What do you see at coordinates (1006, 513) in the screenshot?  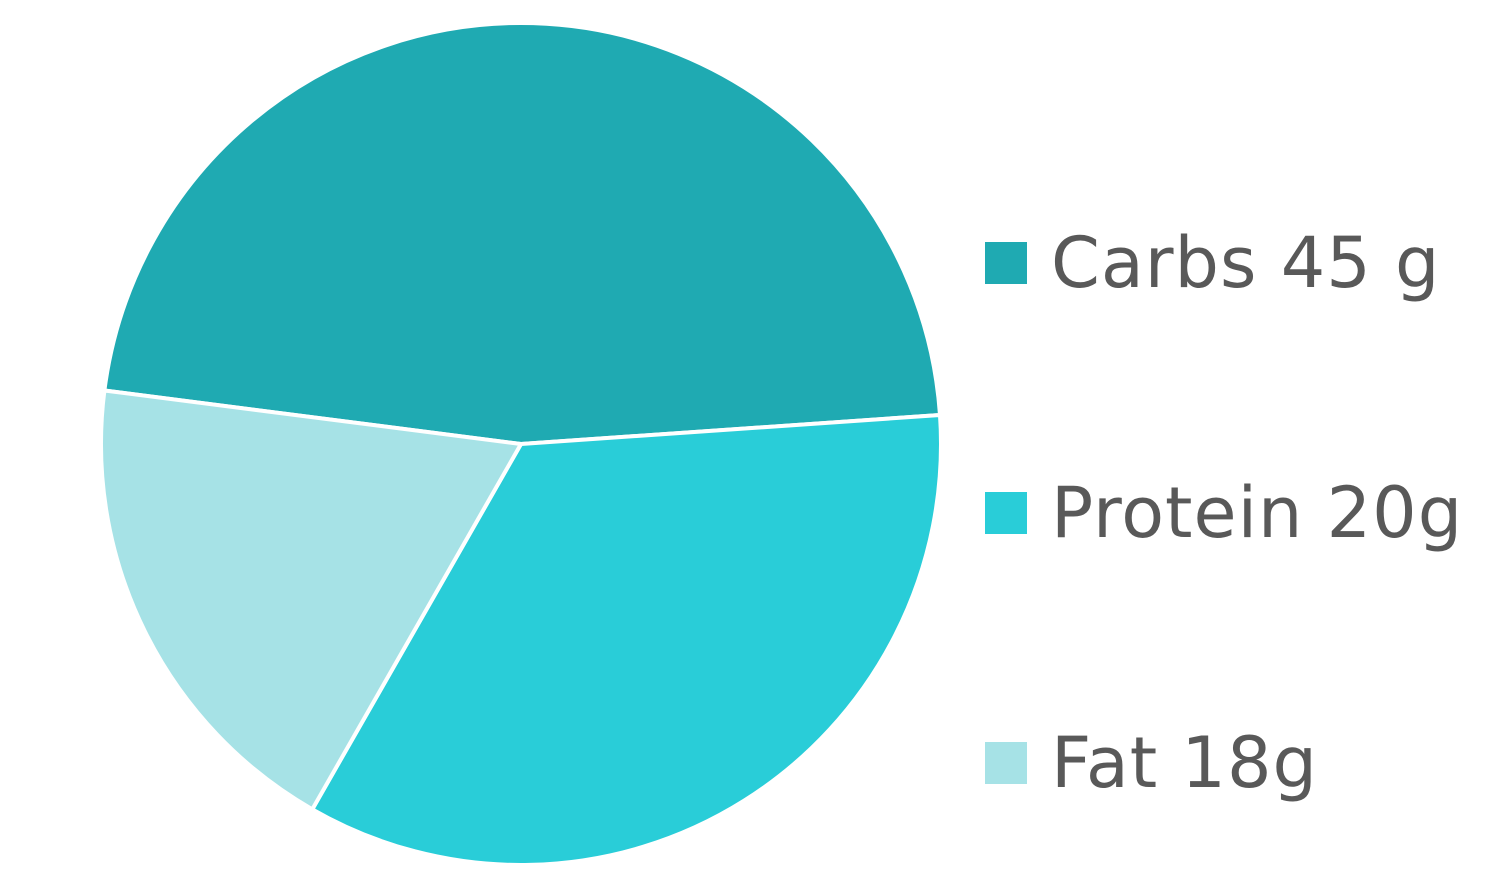 I see `legend-swatch-protein` at bounding box center [1006, 513].